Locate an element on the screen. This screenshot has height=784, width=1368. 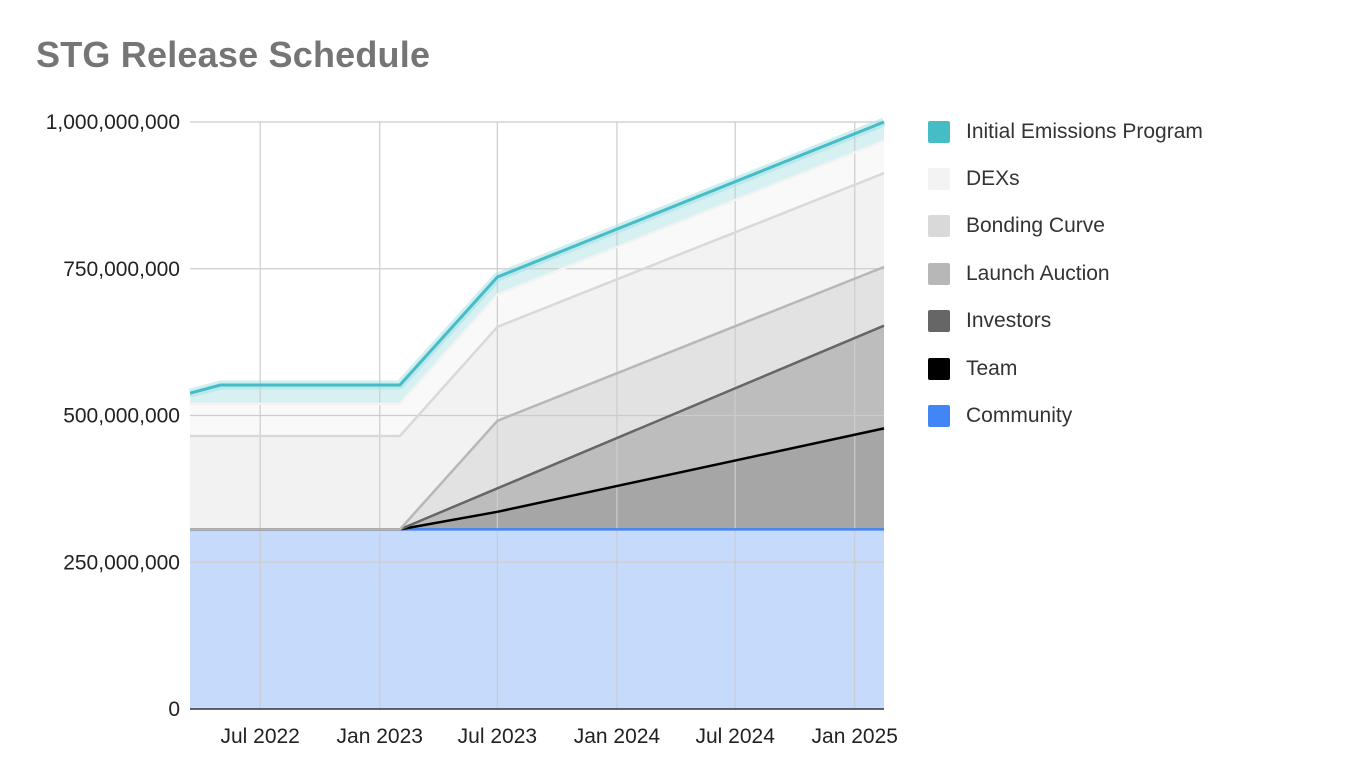
x-tick-label: Jan 2025 is located at coordinates (855, 736).